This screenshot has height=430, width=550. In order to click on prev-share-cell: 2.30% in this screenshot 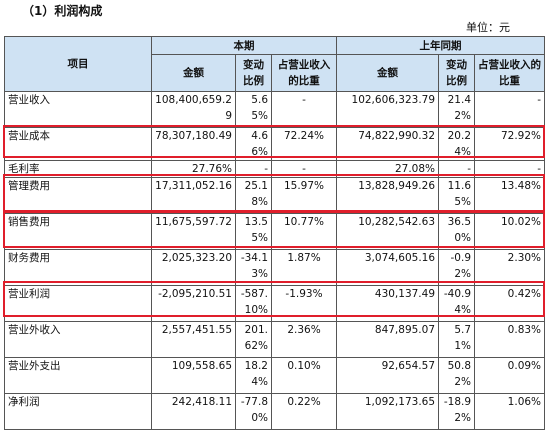, I will do `click(510, 267)`.